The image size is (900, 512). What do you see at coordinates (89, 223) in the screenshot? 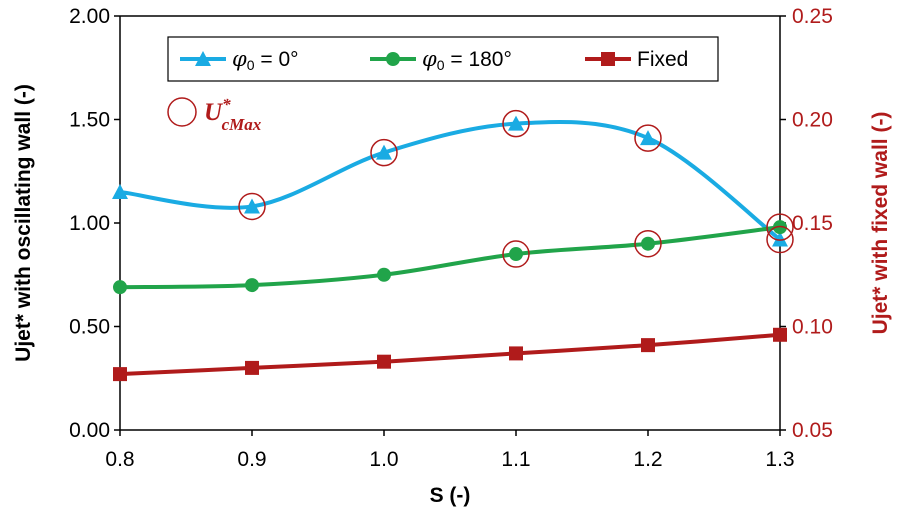
I see `y-left-tick-label: 1.00` at bounding box center [89, 223].